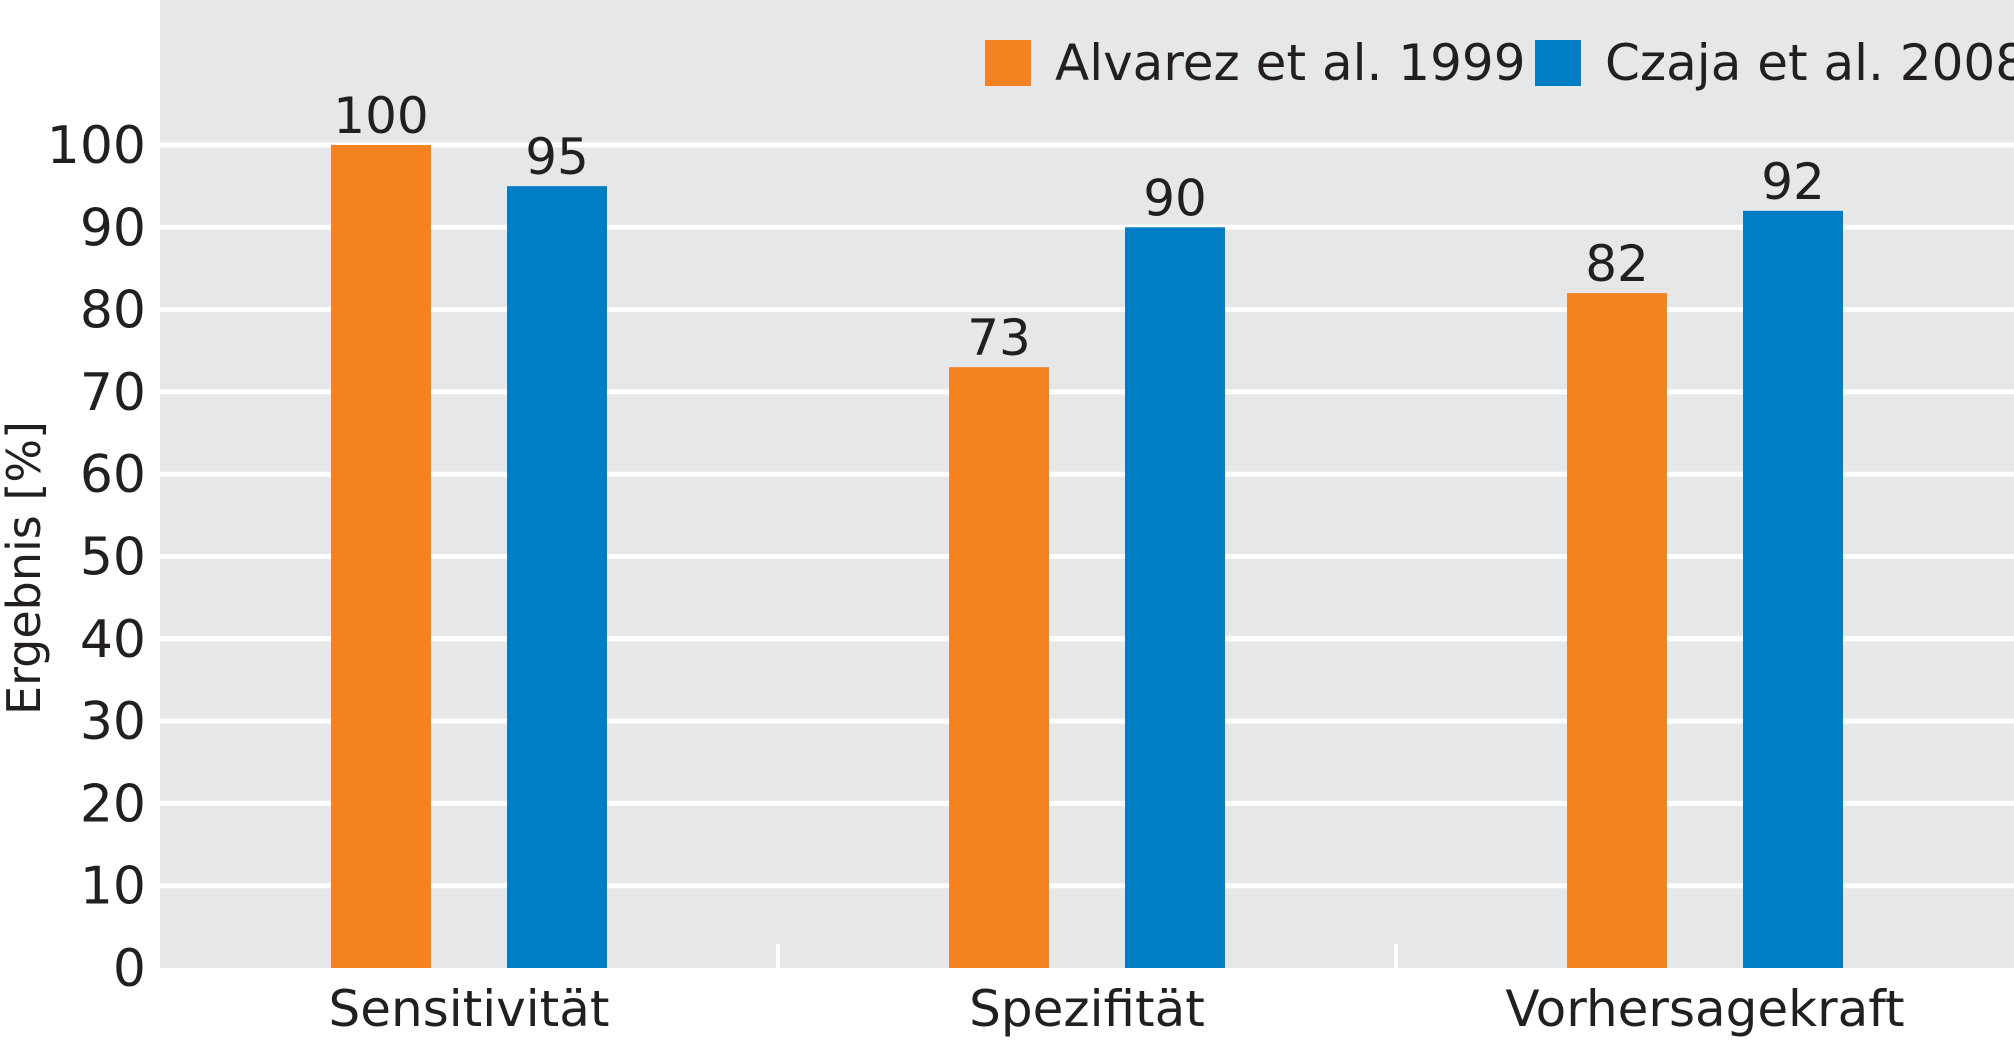  Describe the element at coordinates (469, 1009) in the screenshot. I see `x-tick-label: Sensitivität` at that location.